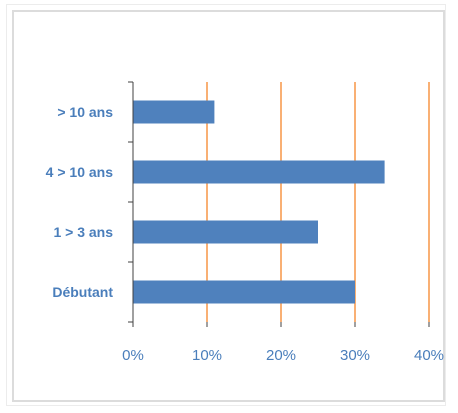  Describe the element at coordinates (207, 355) in the screenshot. I see `x-tick-label: 10%` at that location.